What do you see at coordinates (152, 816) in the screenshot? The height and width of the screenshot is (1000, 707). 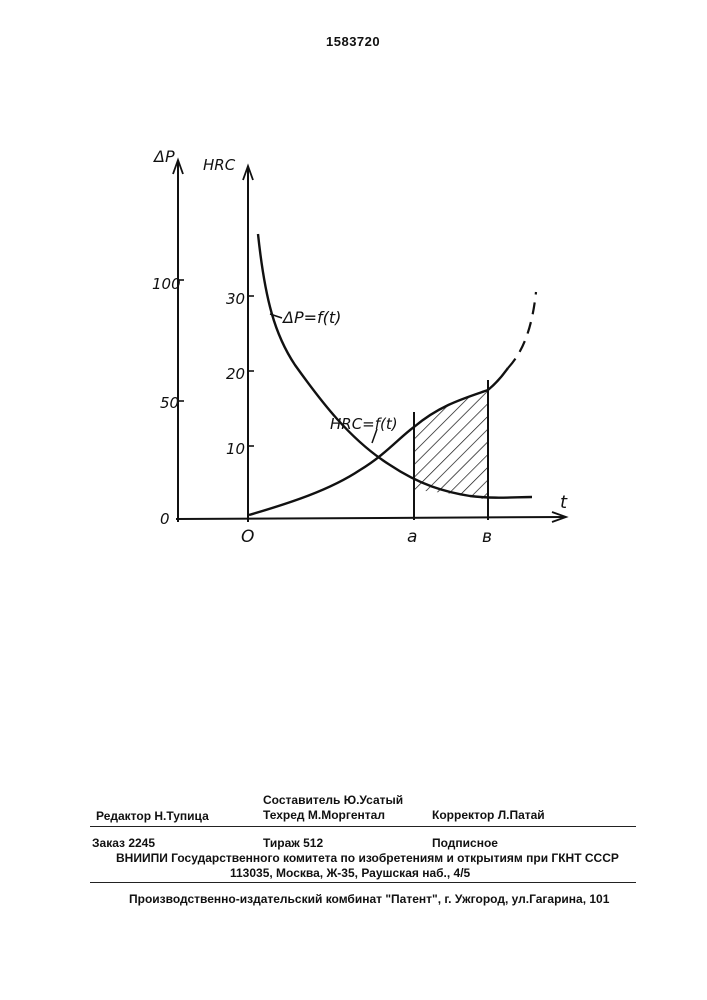 I see `imprint-editor: Редактор Н.Тупица` at bounding box center [152, 816].